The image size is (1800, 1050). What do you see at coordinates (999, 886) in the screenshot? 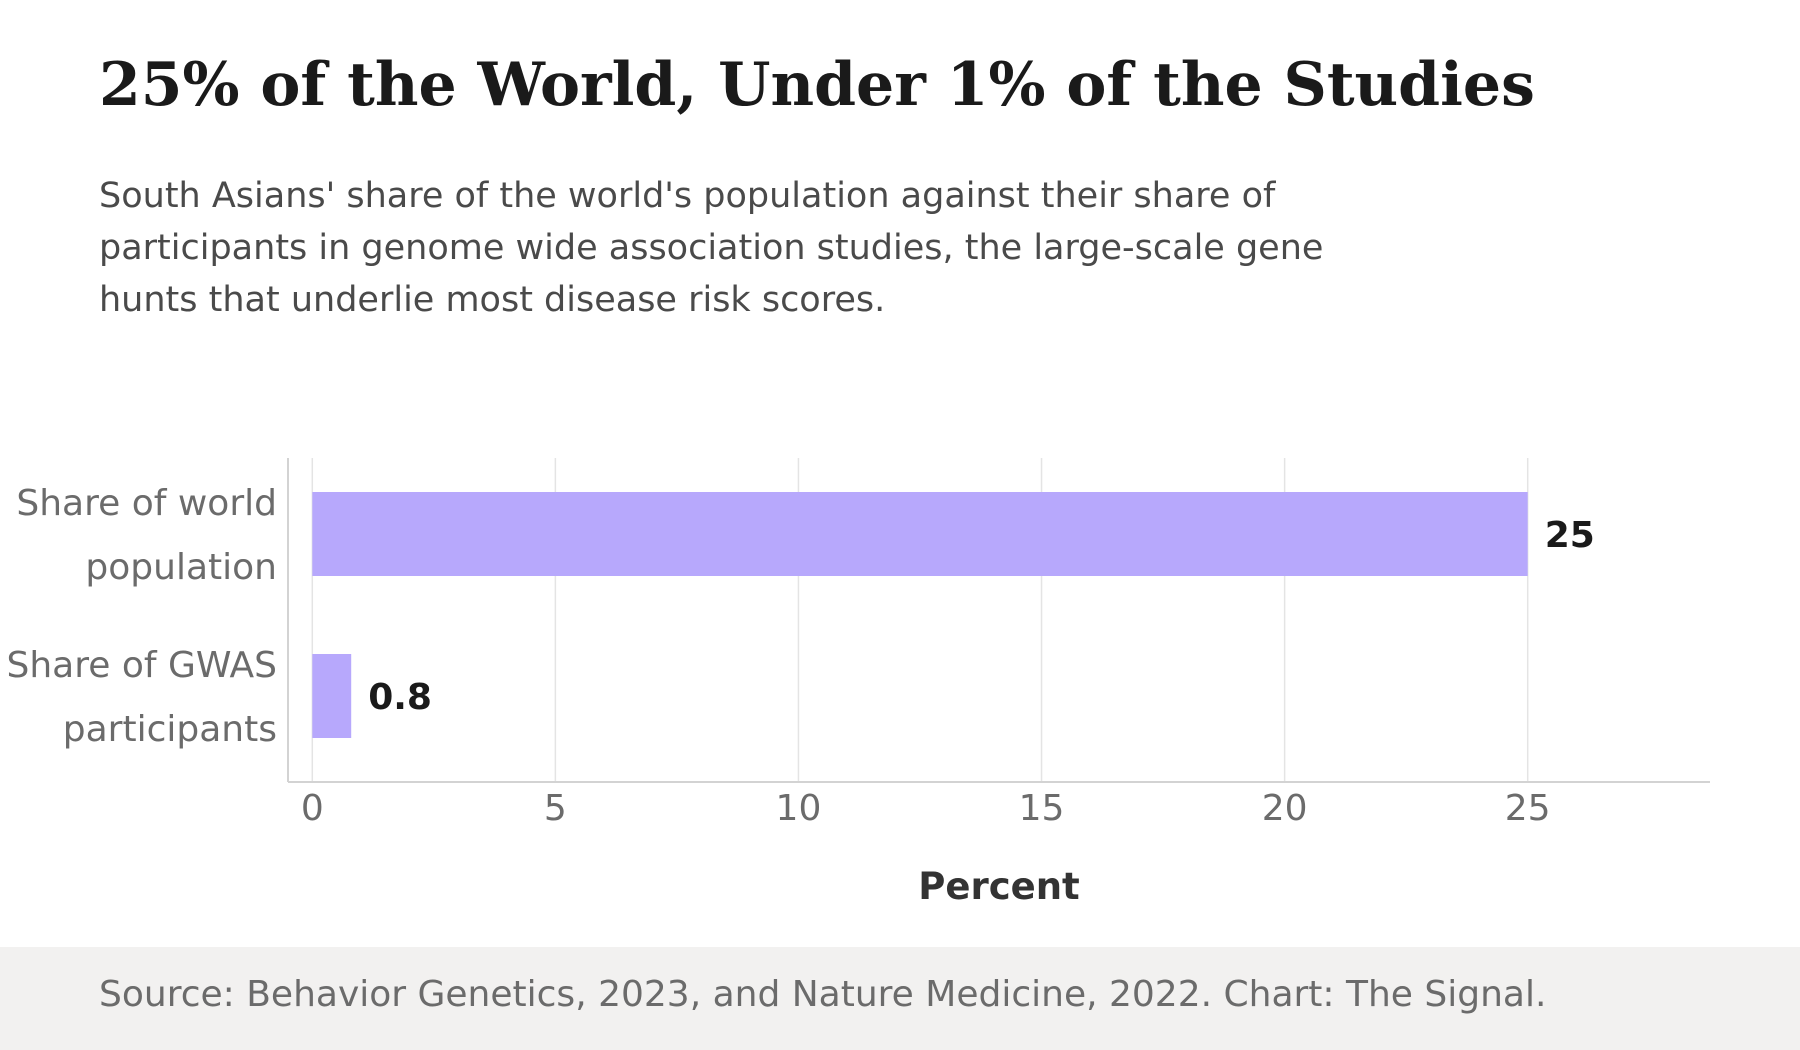
I see `x-axis-title: Percent` at bounding box center [999, 886].